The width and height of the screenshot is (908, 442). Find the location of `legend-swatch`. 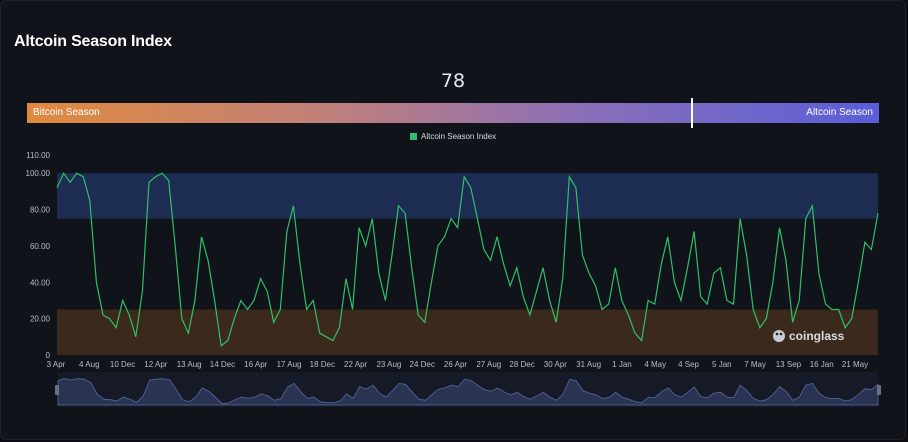

legend-swatch is located at coordinates (413, 136).